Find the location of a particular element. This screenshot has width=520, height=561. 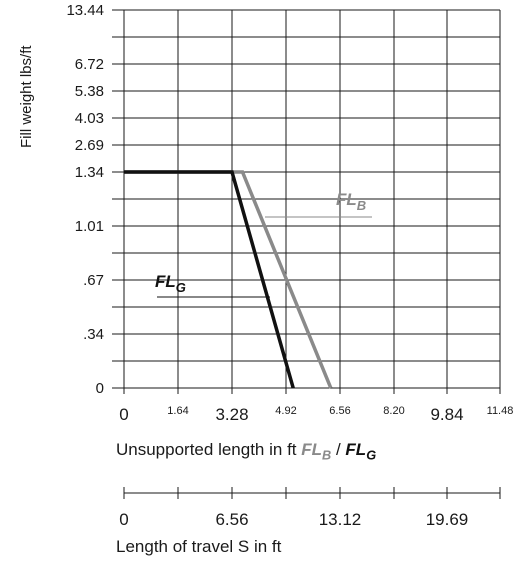

series-line-flg is located at coordinates (209, 279).